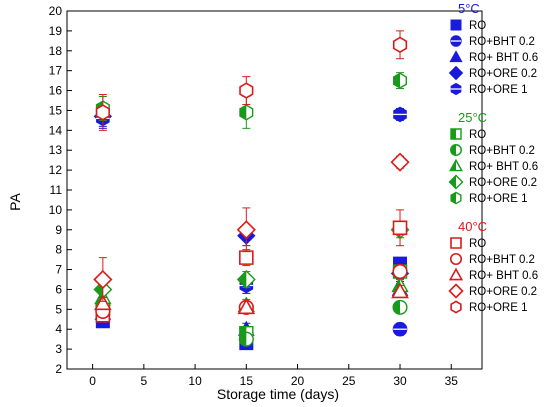  I want to click on y-tick-label: 12, so click(56, 170).